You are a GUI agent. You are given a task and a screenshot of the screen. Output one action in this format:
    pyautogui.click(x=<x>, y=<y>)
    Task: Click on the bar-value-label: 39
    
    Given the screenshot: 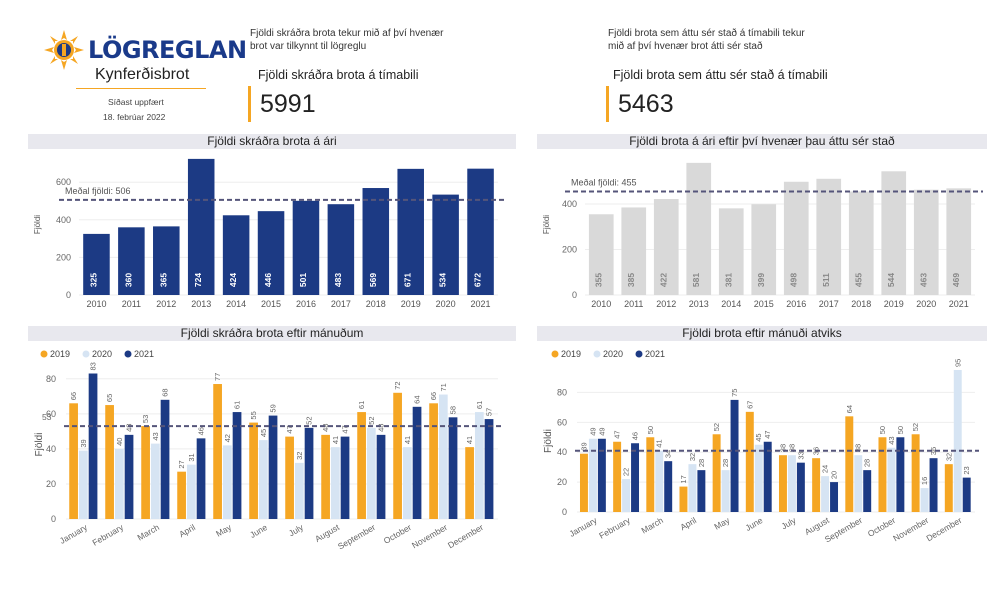 What is the action you would take?
    pyautogui.click(x=583, y=446)
    